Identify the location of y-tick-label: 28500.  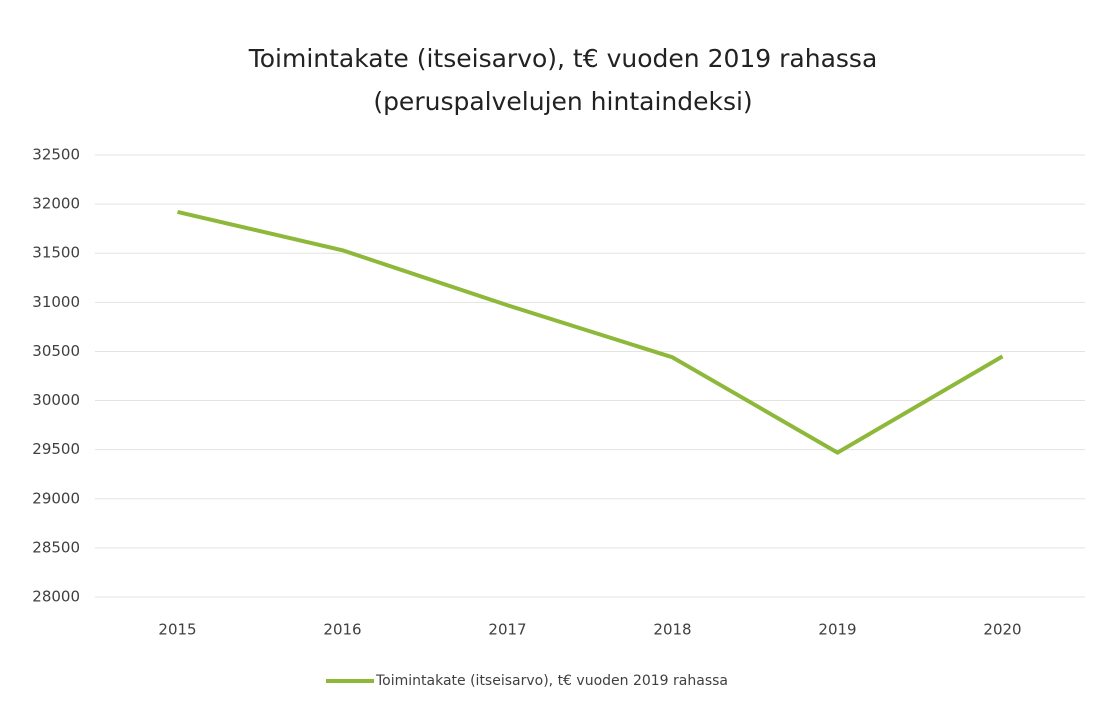
(56, 547).